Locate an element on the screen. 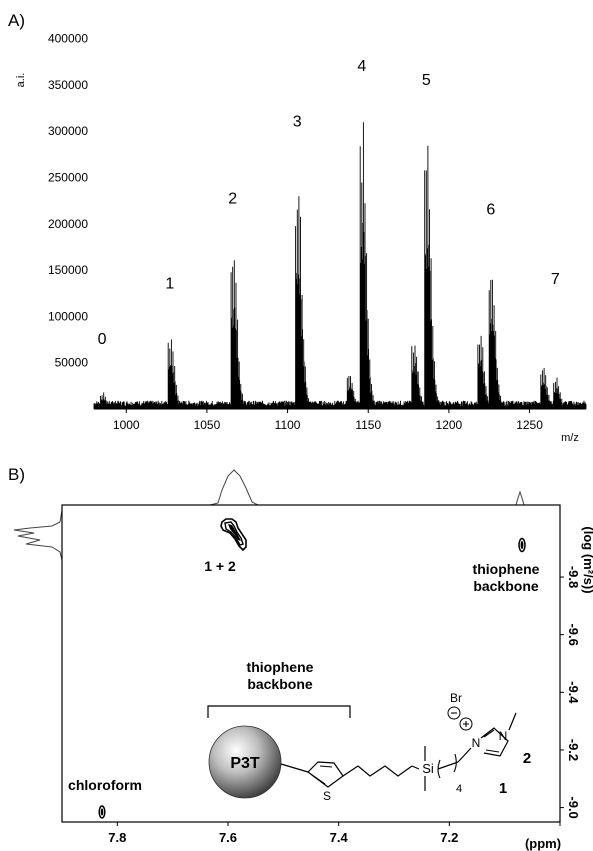  peak-label: 0 is located at coordinates (102, 339).